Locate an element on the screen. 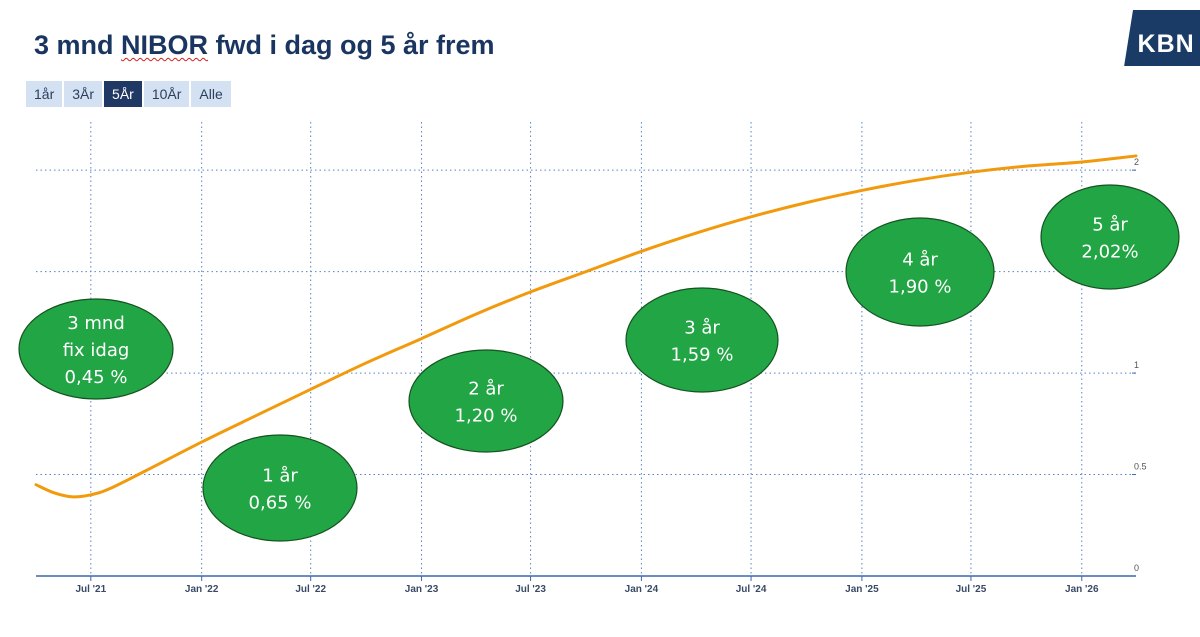 The width and height of the screenshot is (1200, 637). annotation-bubble: 5 år 2,02% is located at coordinates (1110, 237).